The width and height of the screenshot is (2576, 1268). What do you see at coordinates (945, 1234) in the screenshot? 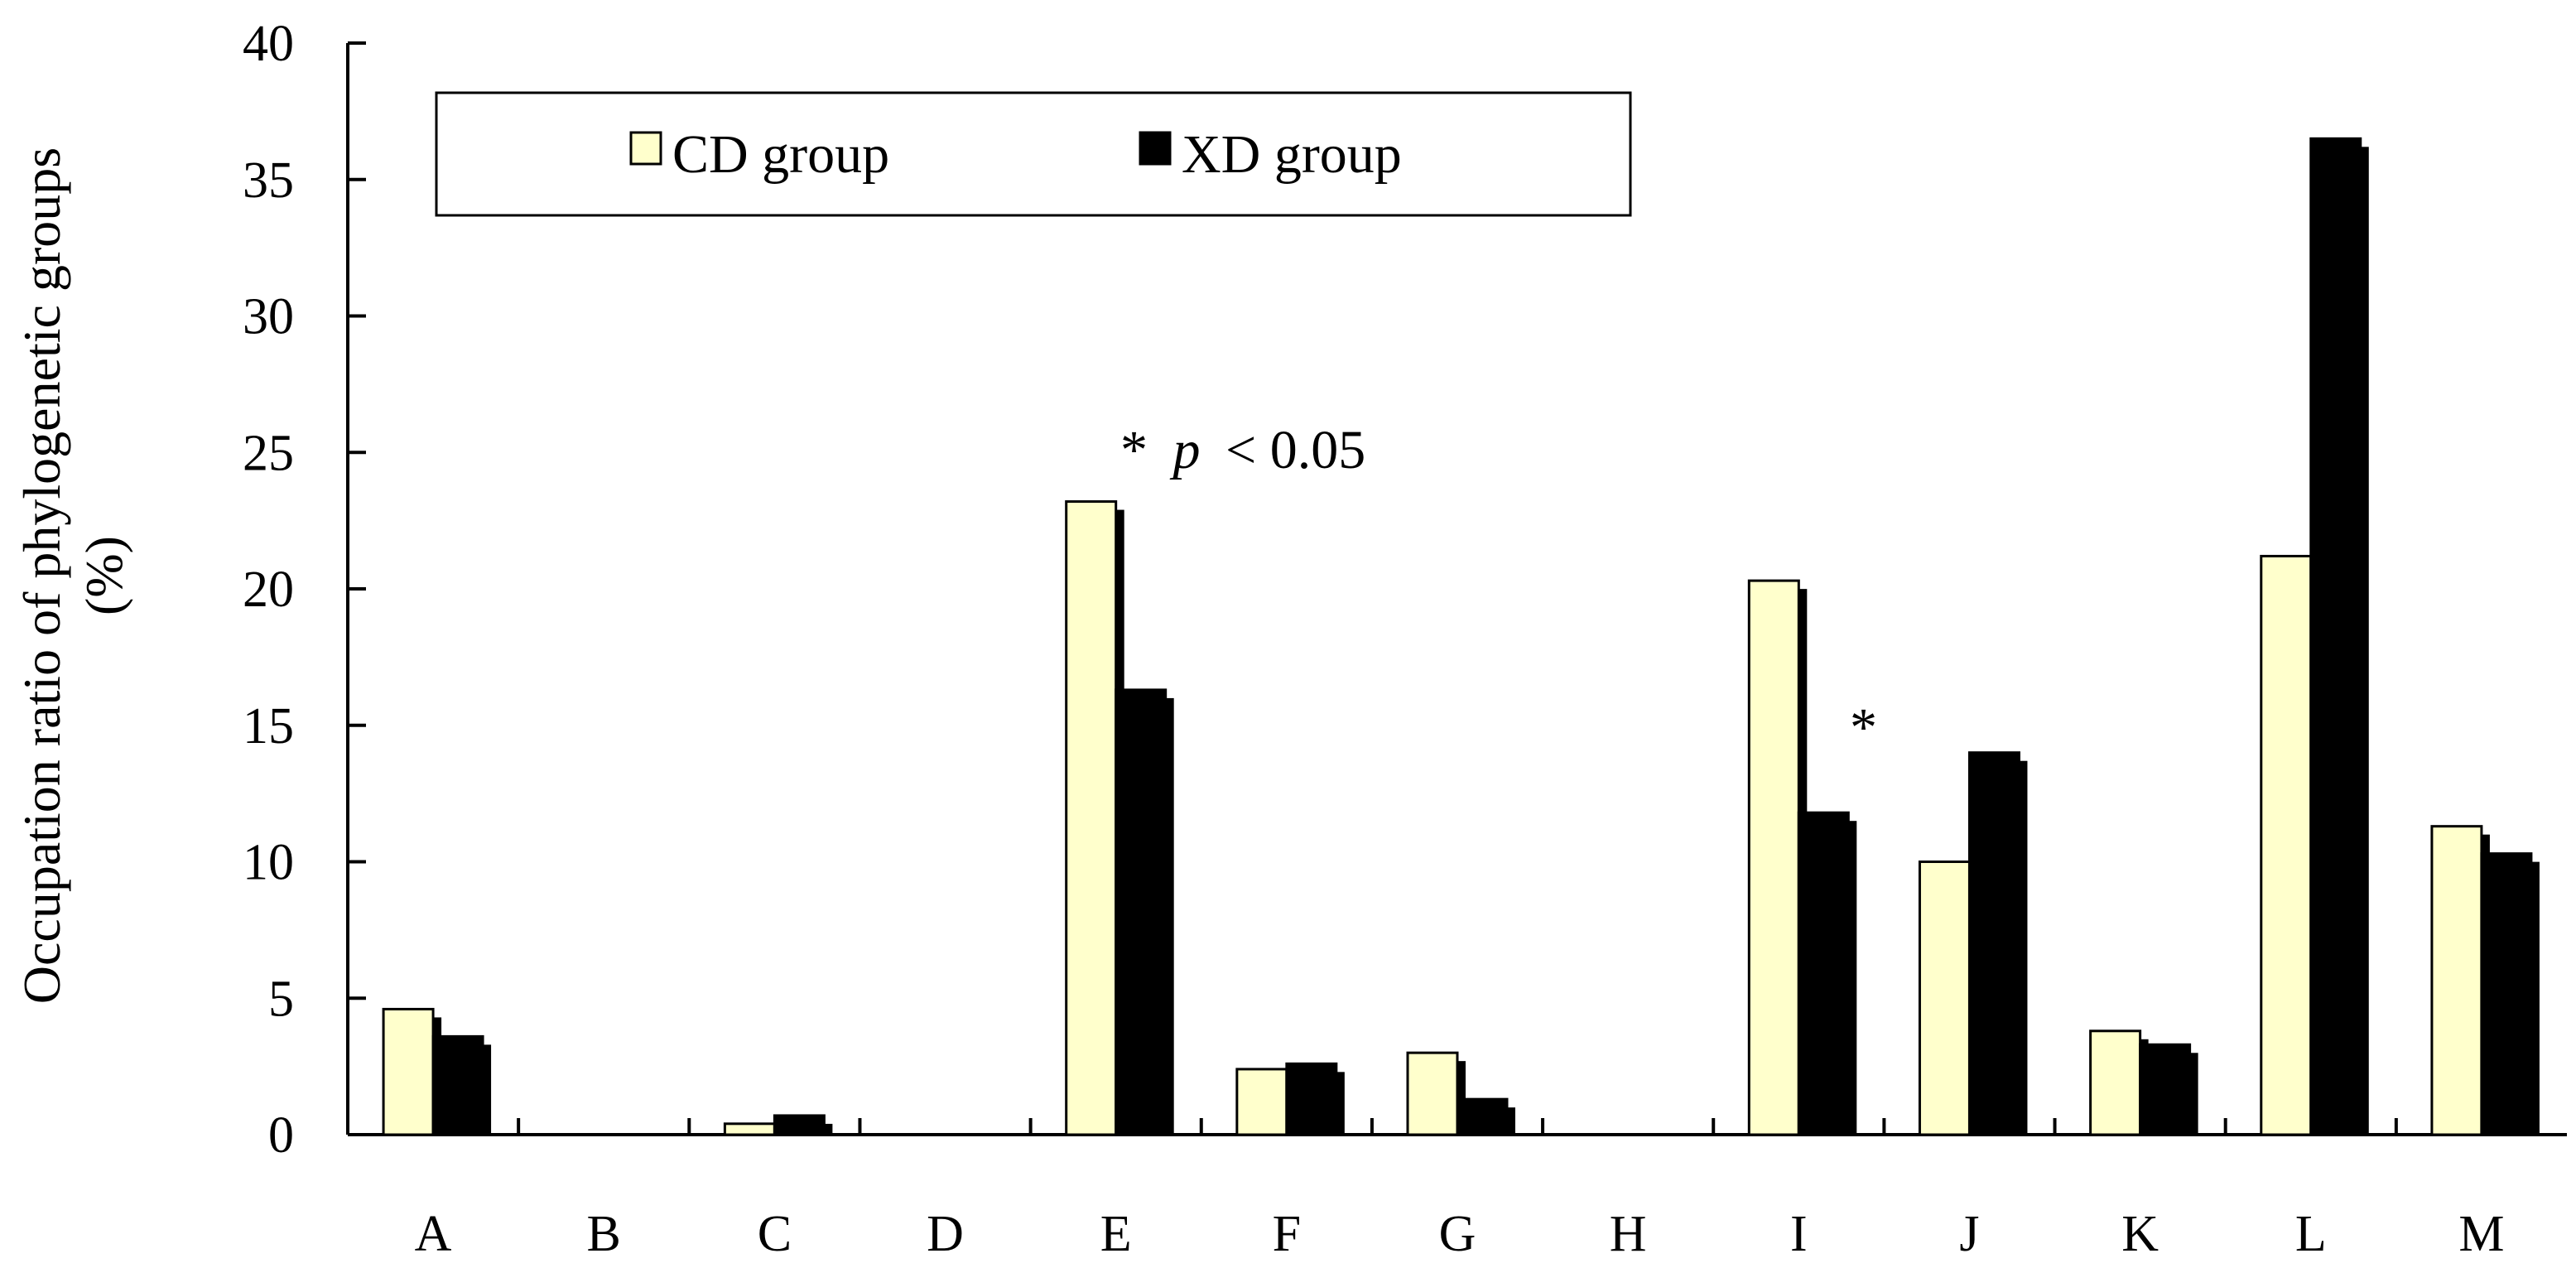
I see `x-tick-label-d: D` at bounding box center [945, 1234].